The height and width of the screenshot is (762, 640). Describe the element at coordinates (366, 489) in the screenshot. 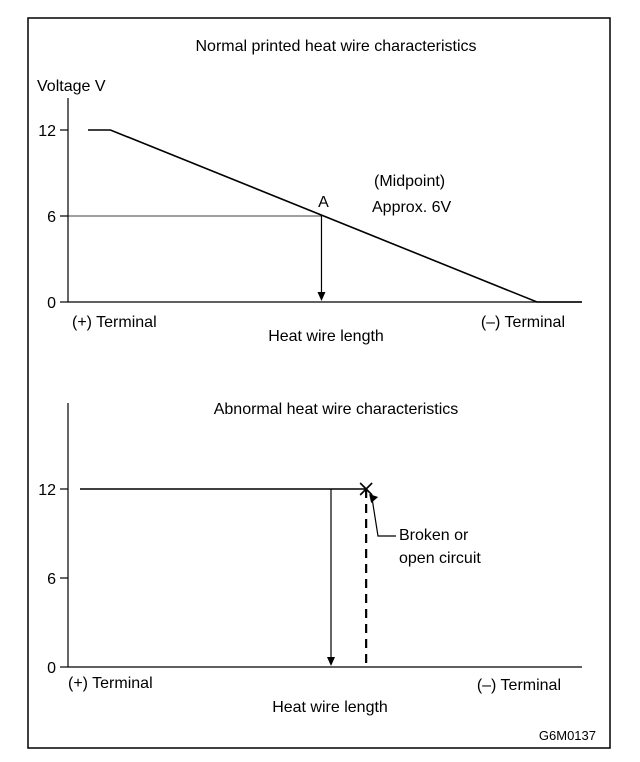

I see `break-cross-mark-b` at that location.